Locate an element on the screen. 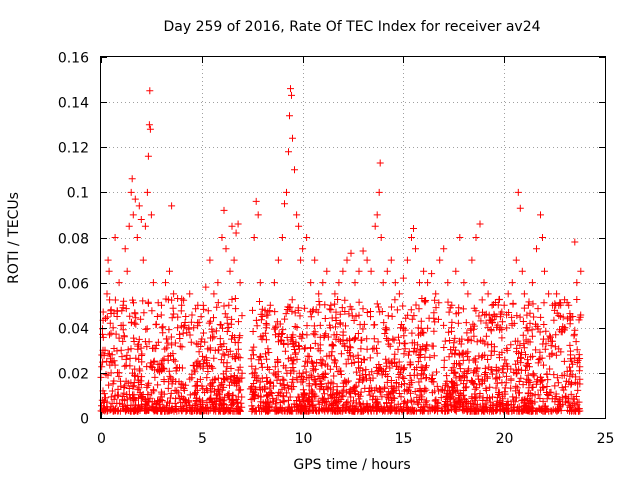  x-tick-label: 0 is located at coordinates (101, 439).